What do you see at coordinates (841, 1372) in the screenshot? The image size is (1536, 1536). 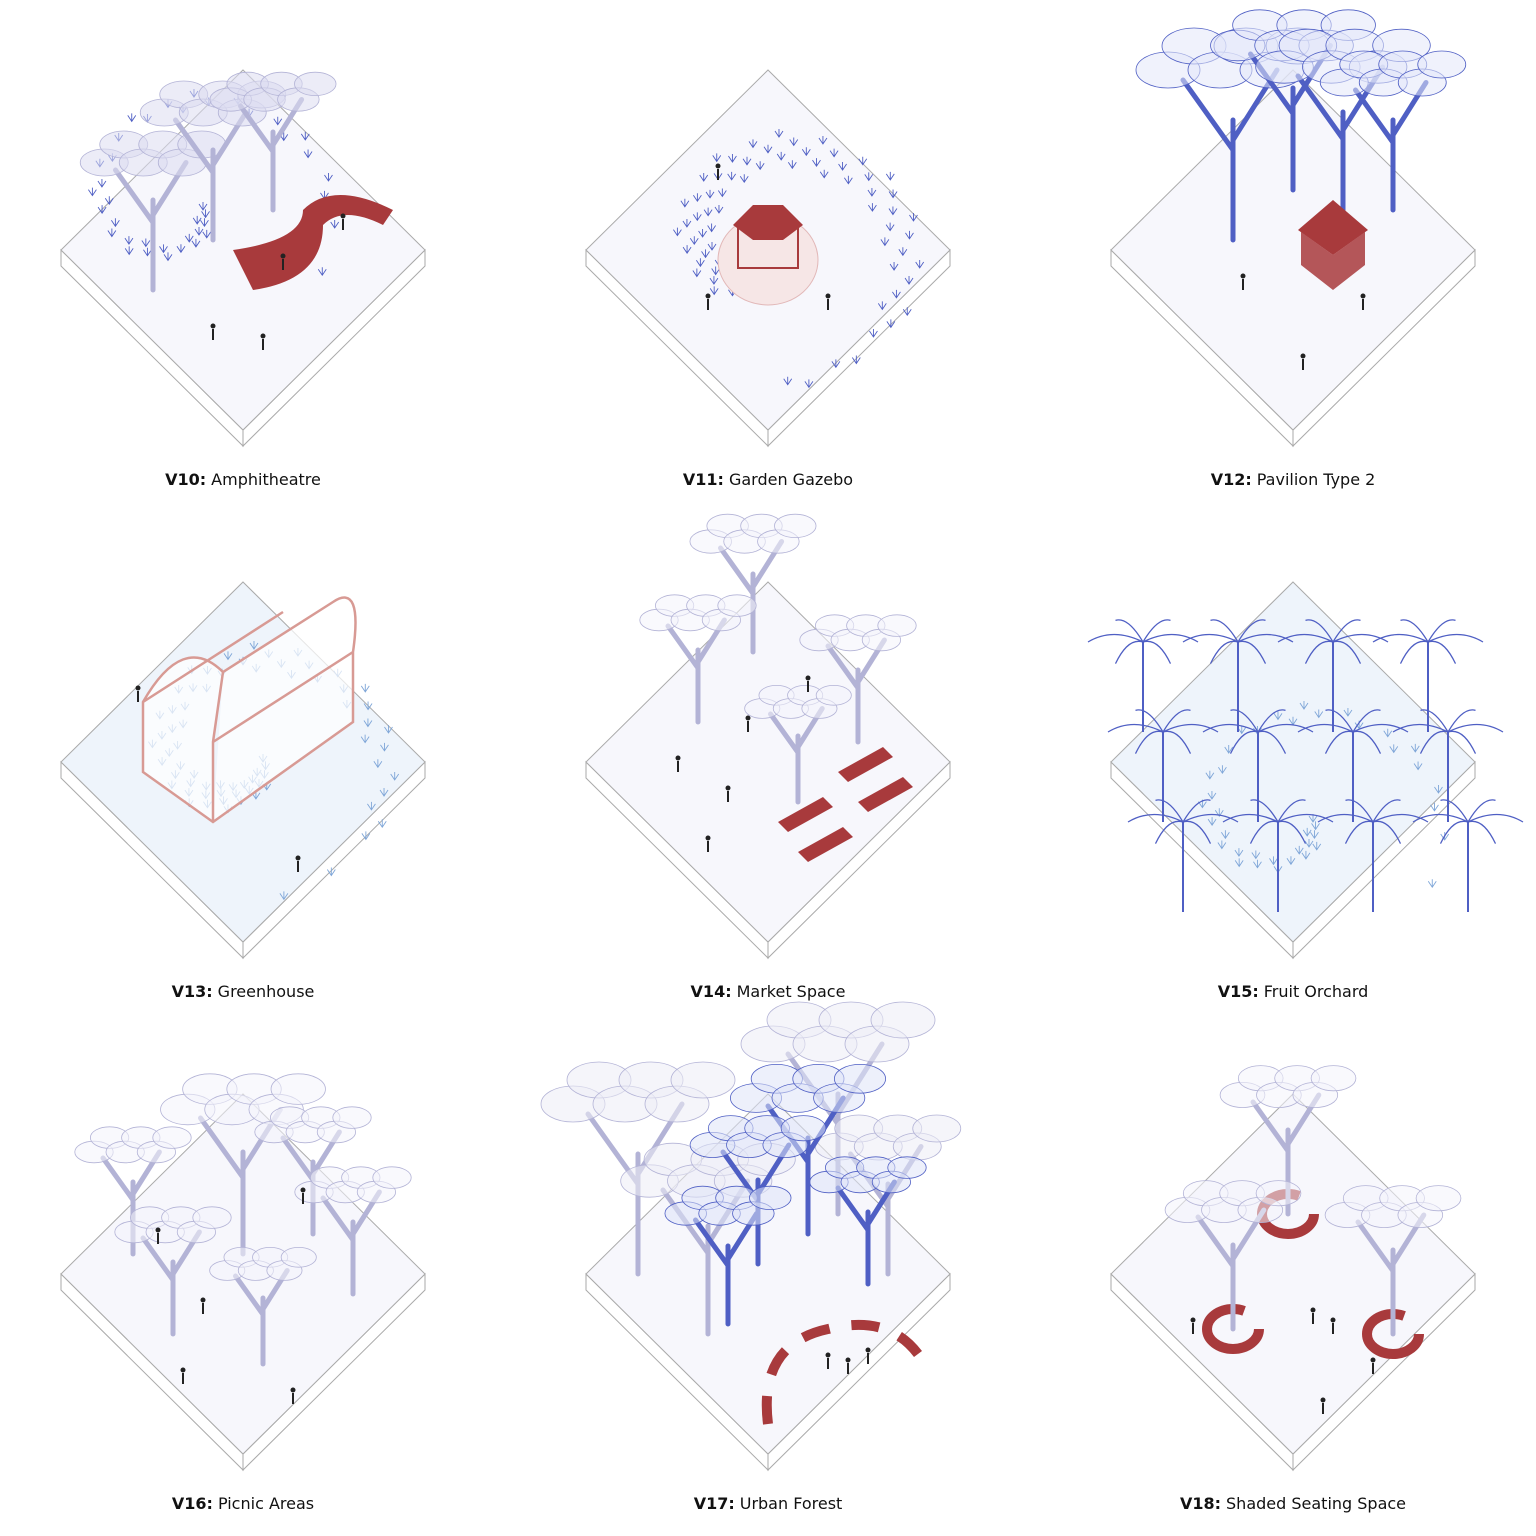 I see `seating-arc` at bounding box center [841, 1372].